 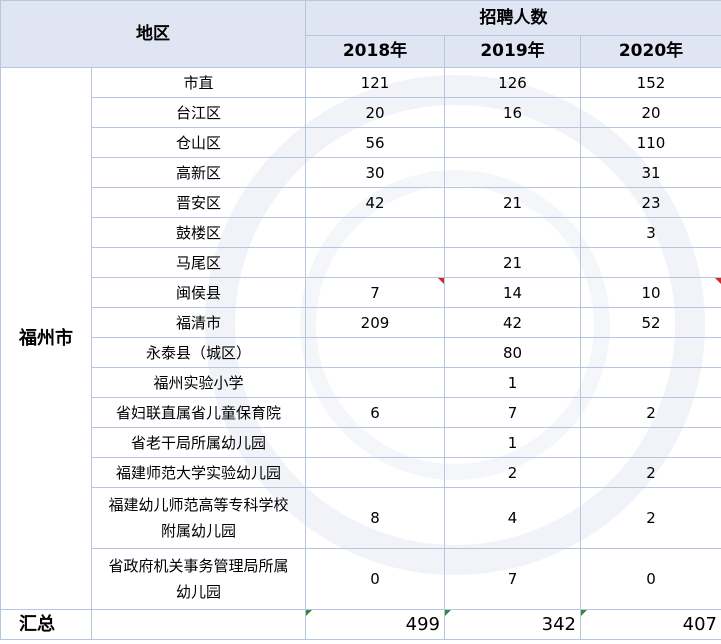 I want to click on total-2020: 407, so click(x=650, y=624).